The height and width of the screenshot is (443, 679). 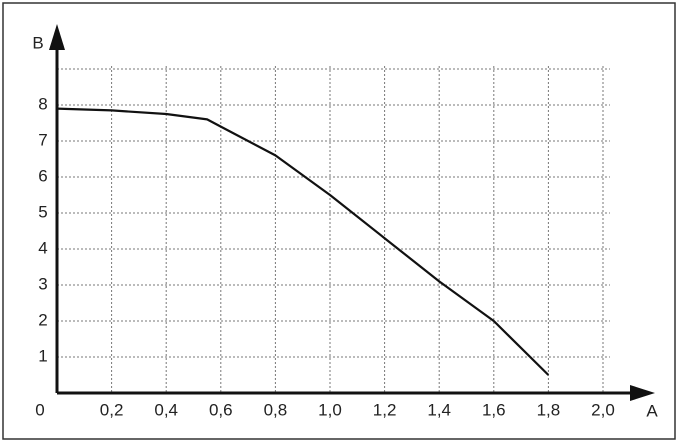 I want to click on x-tick-label: 1,4, so click(x=439, y=409).